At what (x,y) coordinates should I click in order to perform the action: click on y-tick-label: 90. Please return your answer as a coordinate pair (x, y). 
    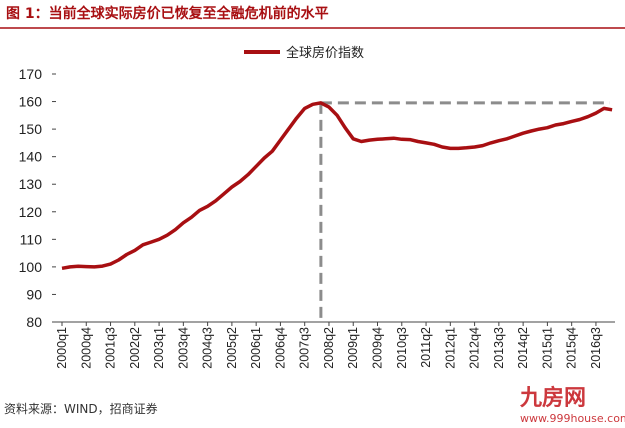
    Looking at the image, I should click on (34, 294).